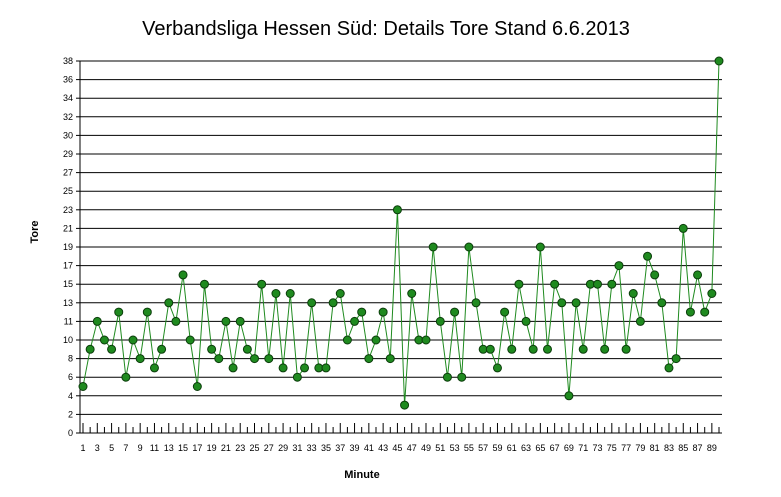  What do you see at coordinates (569, 448) in the screenshot?
I see `x-tick-label: 69` at bounding box center [569, 448].